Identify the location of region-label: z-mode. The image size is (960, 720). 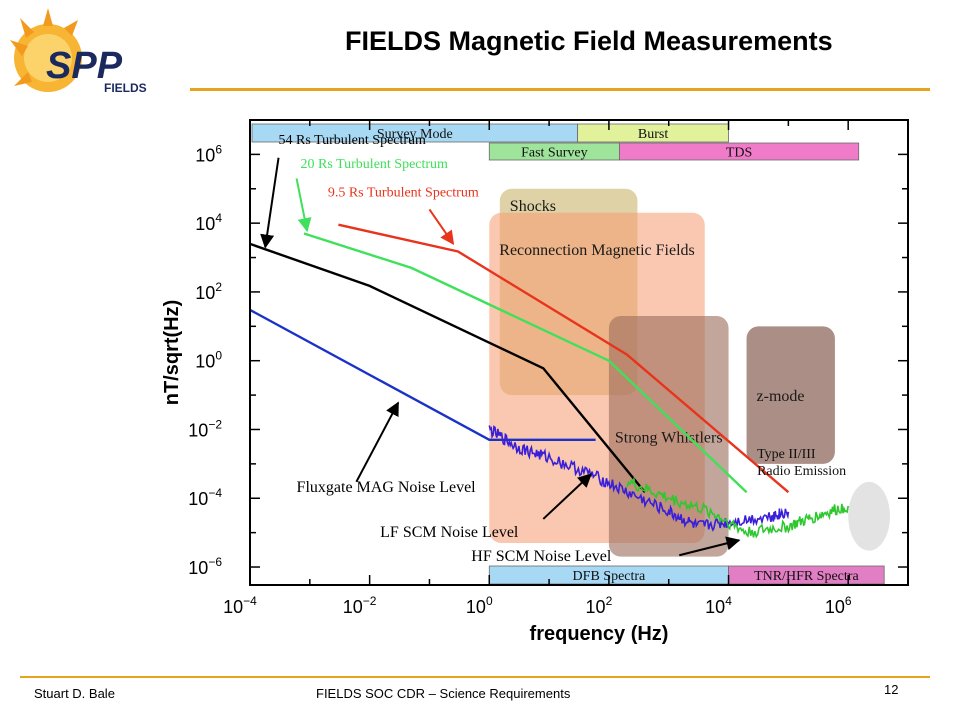
(781, 396).